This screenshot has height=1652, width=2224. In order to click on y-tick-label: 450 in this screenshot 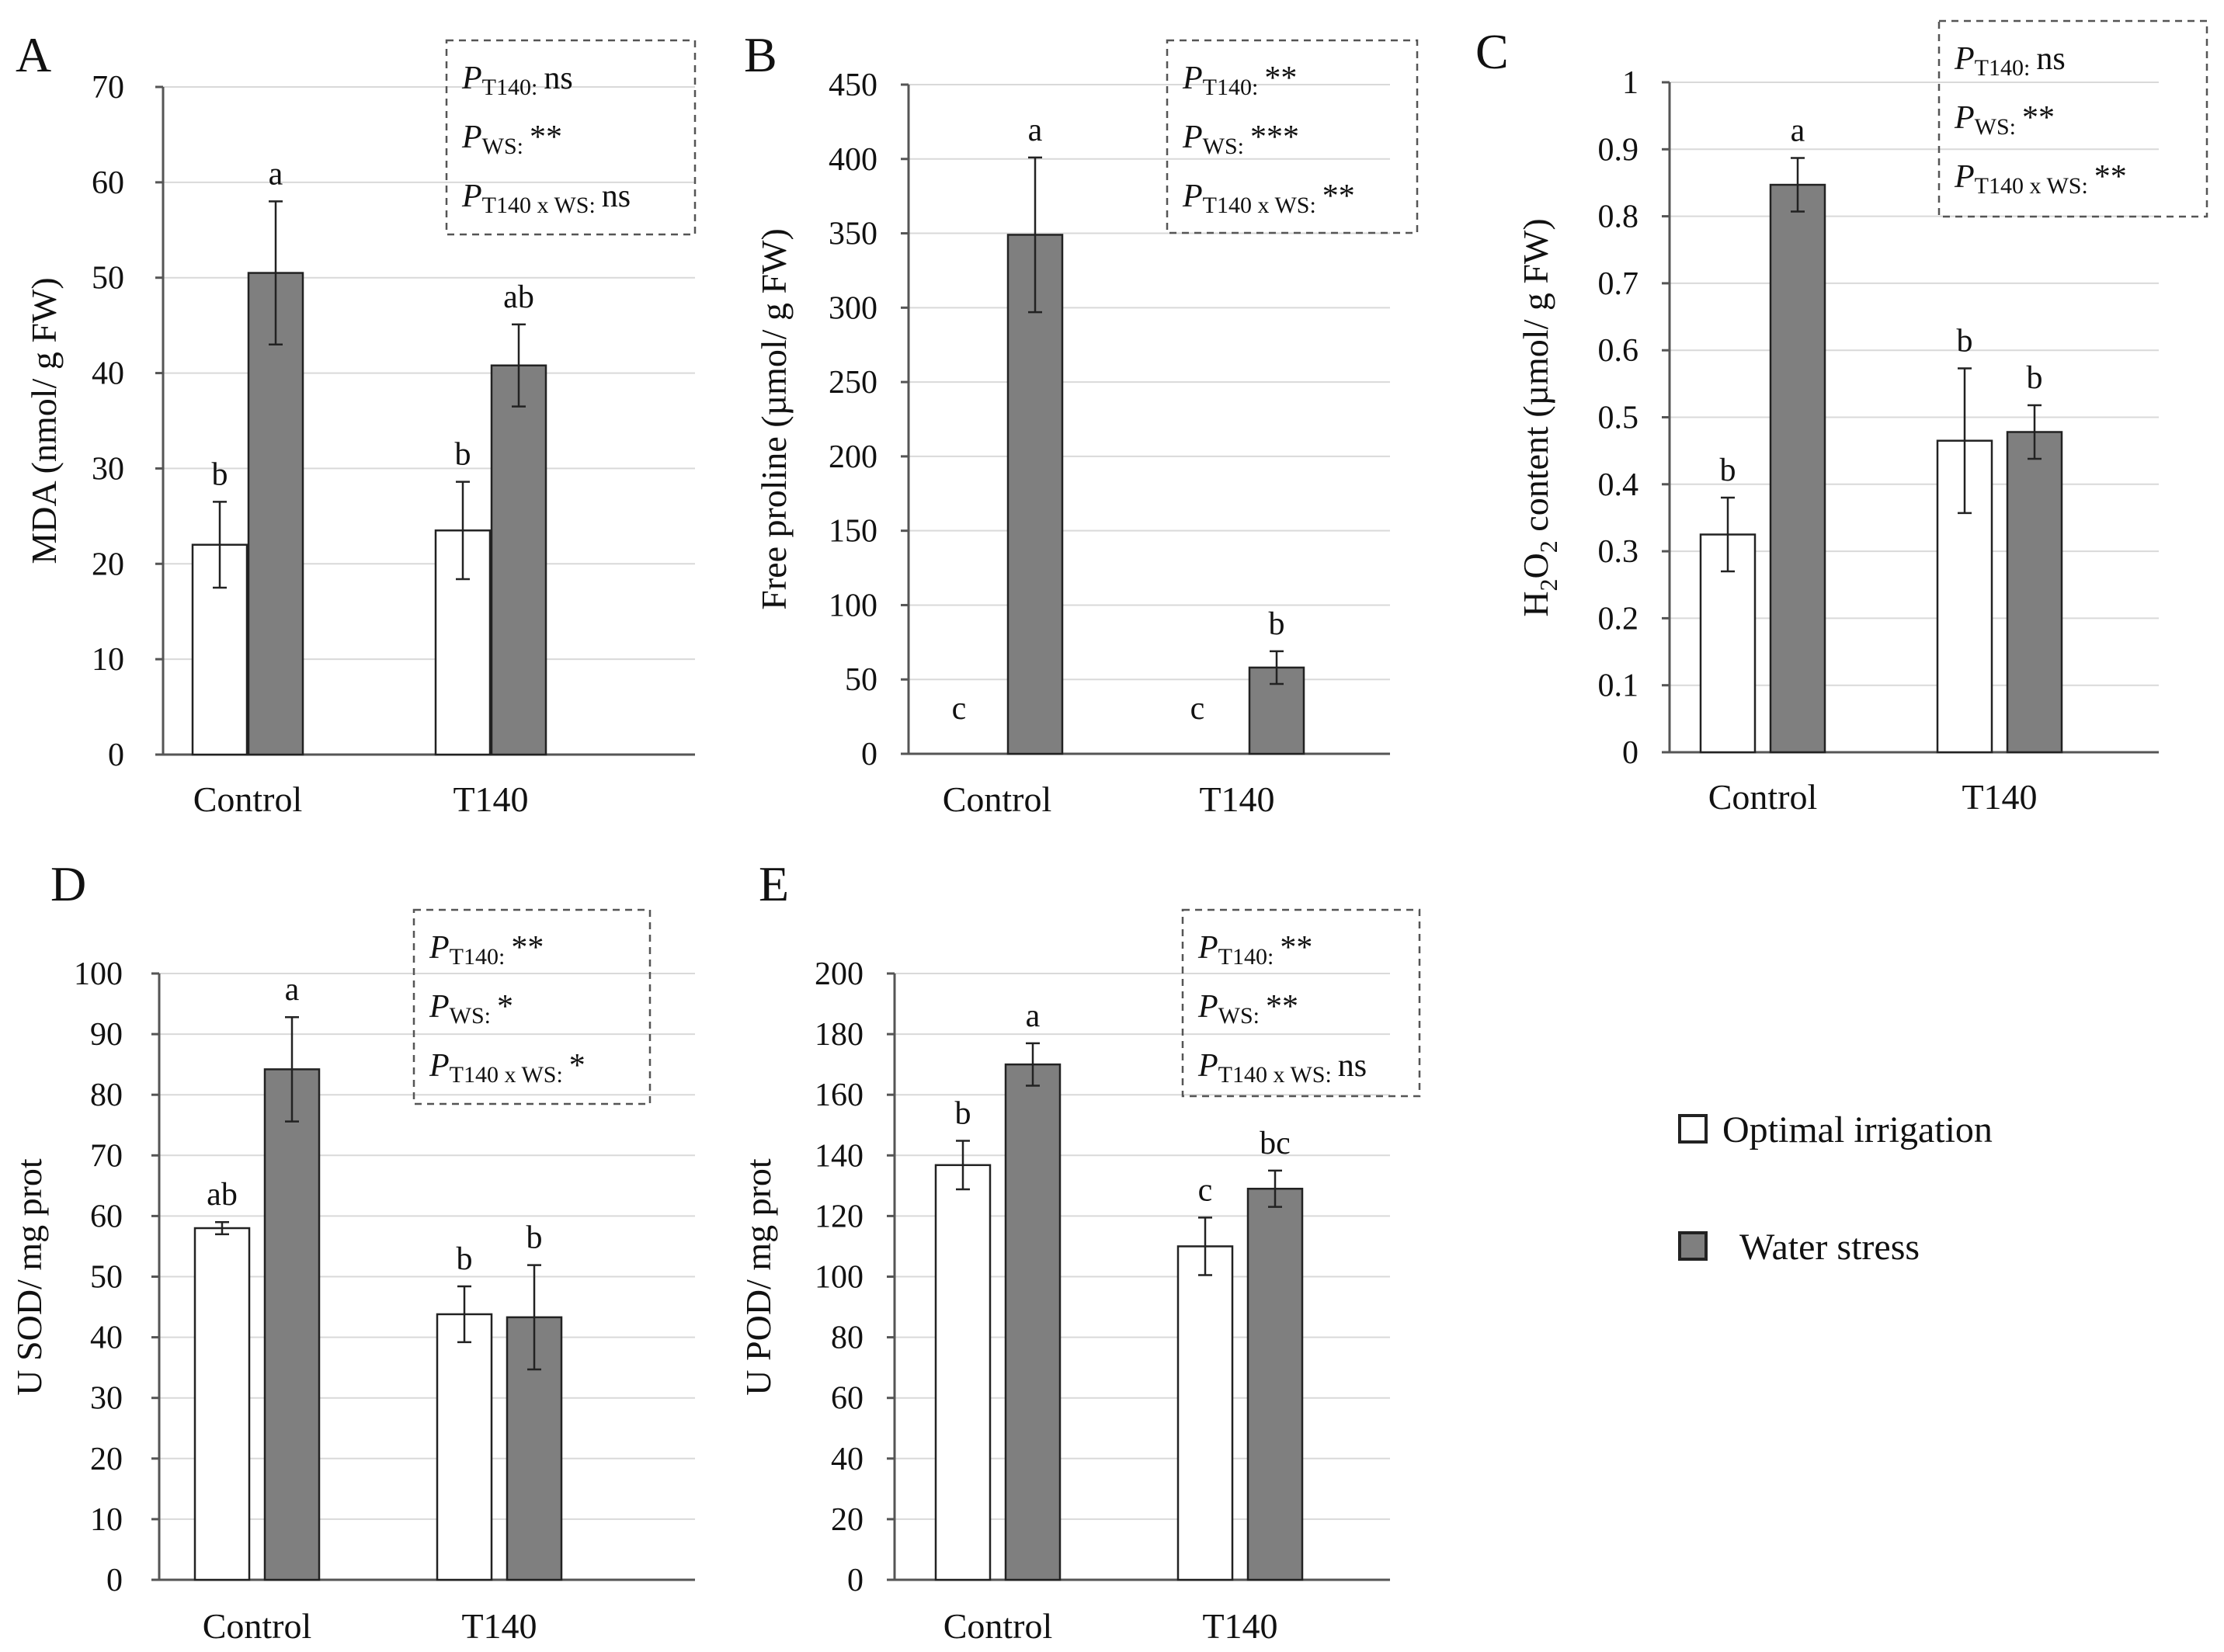, I will do `click(853, 85)`.